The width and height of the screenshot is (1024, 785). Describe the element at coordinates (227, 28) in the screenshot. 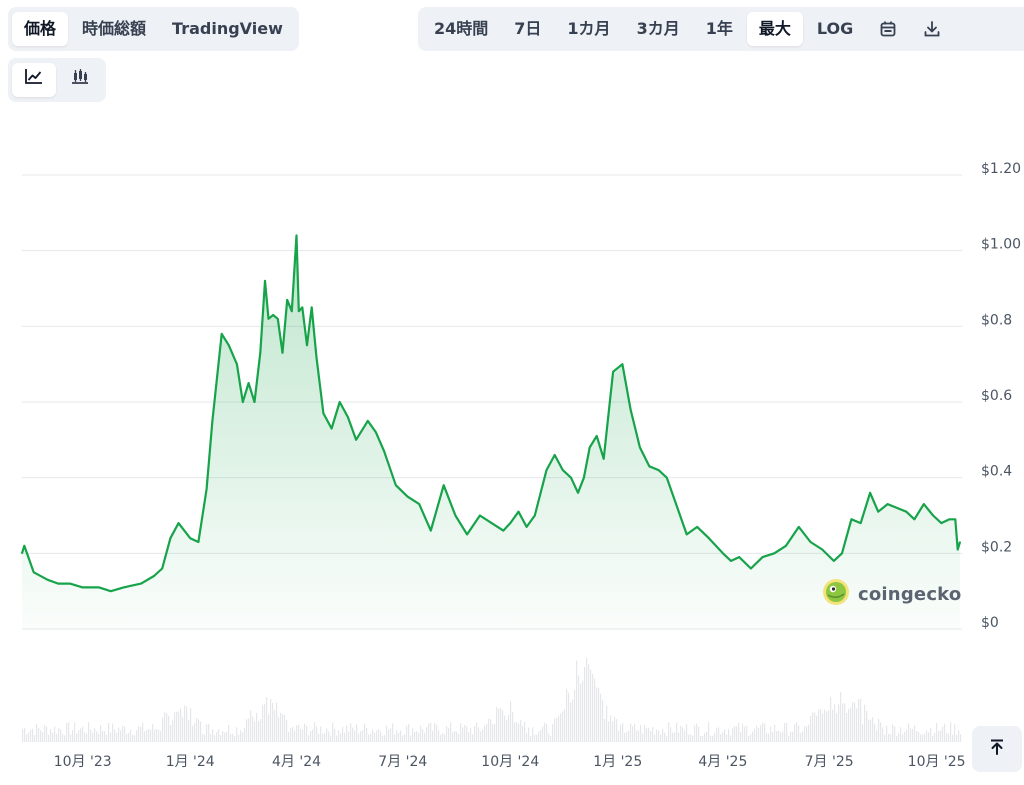

I see `tab-tradingview: TradingView` at that location.